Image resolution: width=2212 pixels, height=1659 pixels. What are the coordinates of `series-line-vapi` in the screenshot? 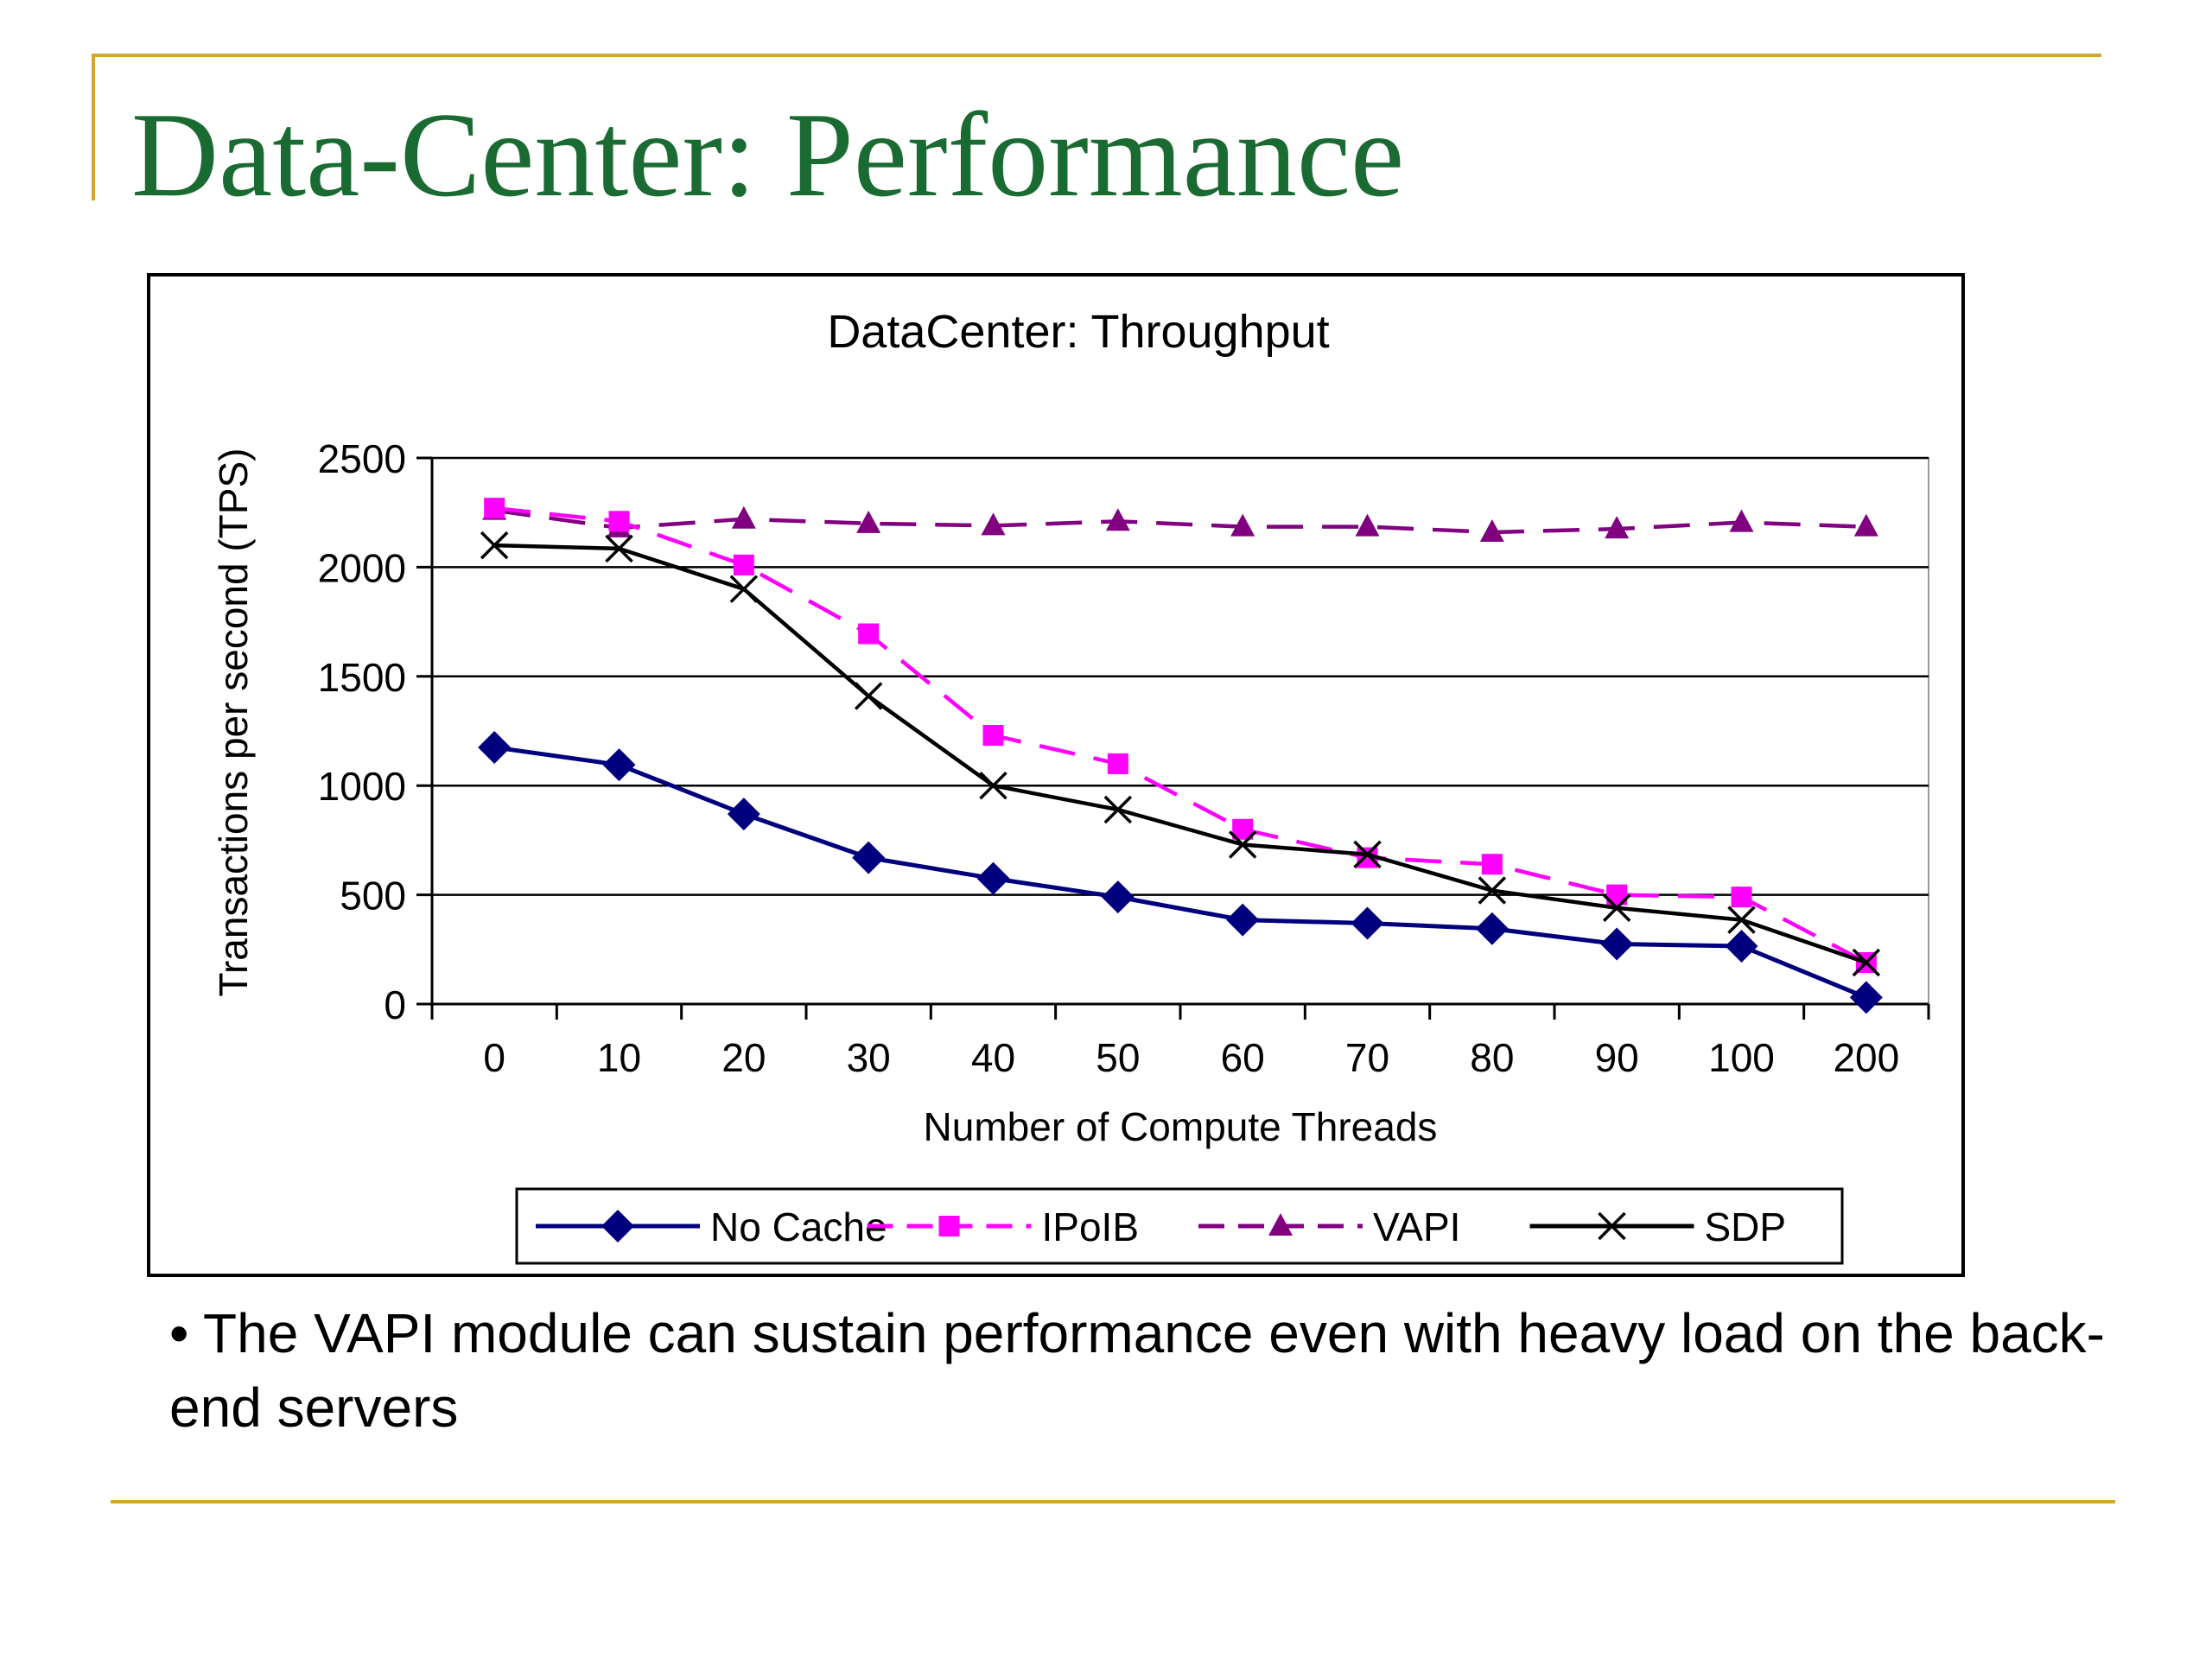 It's located at (1179, 521).